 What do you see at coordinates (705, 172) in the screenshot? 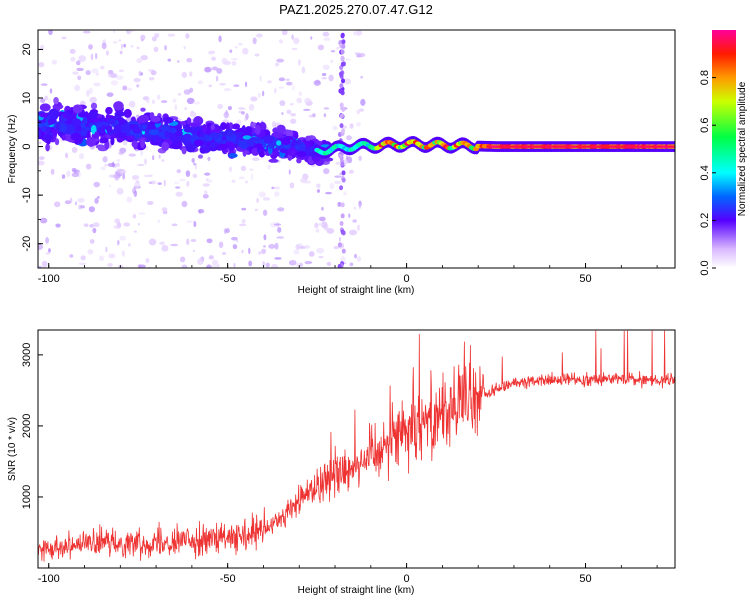
I see `colorbar-tick-label: 0.4` at bounding box center [705, 172].